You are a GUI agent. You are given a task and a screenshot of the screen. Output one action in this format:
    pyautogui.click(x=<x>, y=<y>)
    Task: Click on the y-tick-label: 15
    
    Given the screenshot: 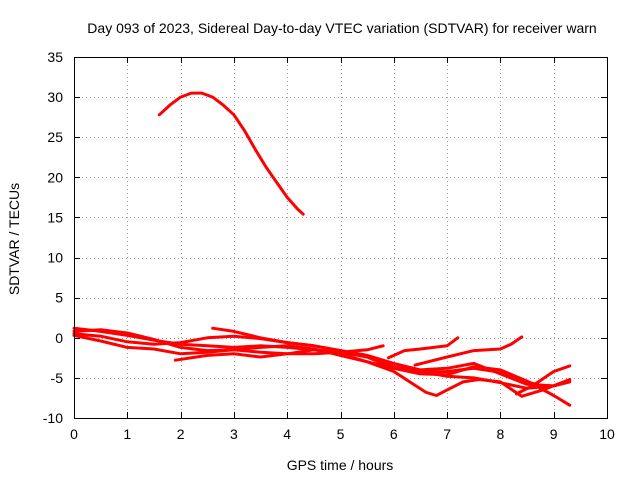 What is the action you would take?
    pyautogui.click(x=55, y=217)
    